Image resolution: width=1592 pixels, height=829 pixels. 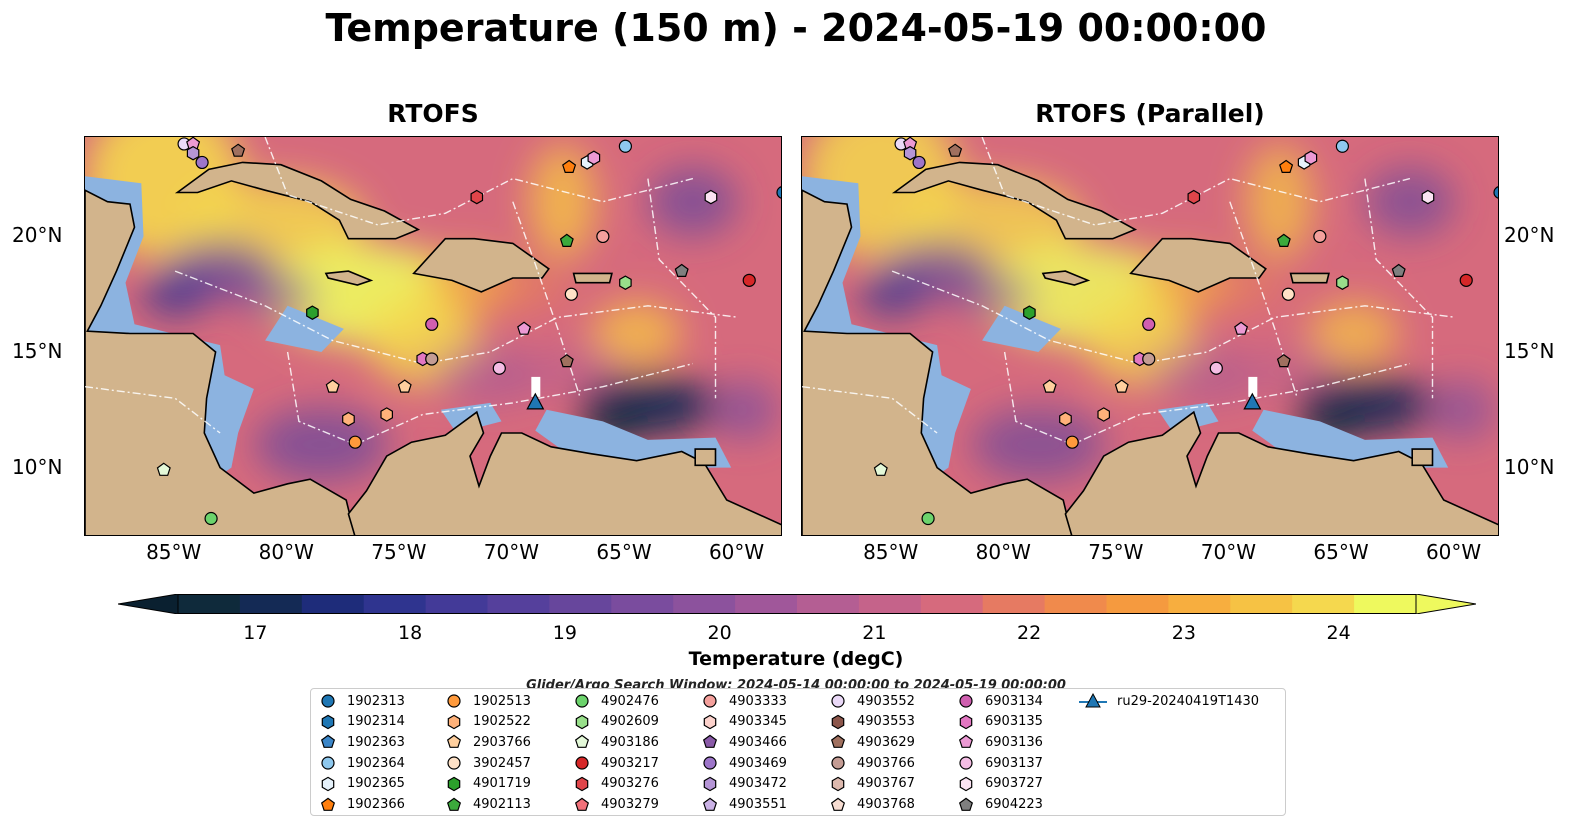 What do you see at coordinates (376, 763) in the screenshot?
I see `legend-label: 1902364` at bounding box center [376, 763].